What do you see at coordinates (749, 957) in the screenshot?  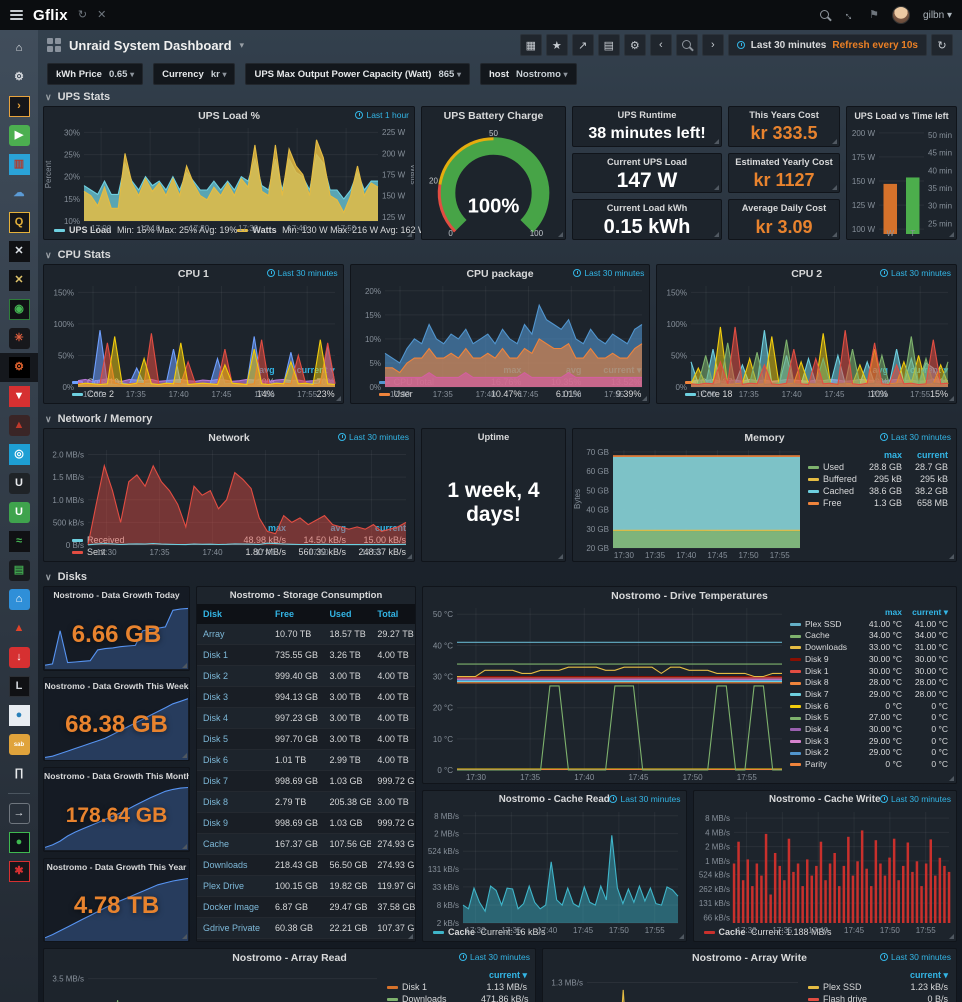 I see `panel-title: Nostromo - Array Write` at bounding box center [749, 957].